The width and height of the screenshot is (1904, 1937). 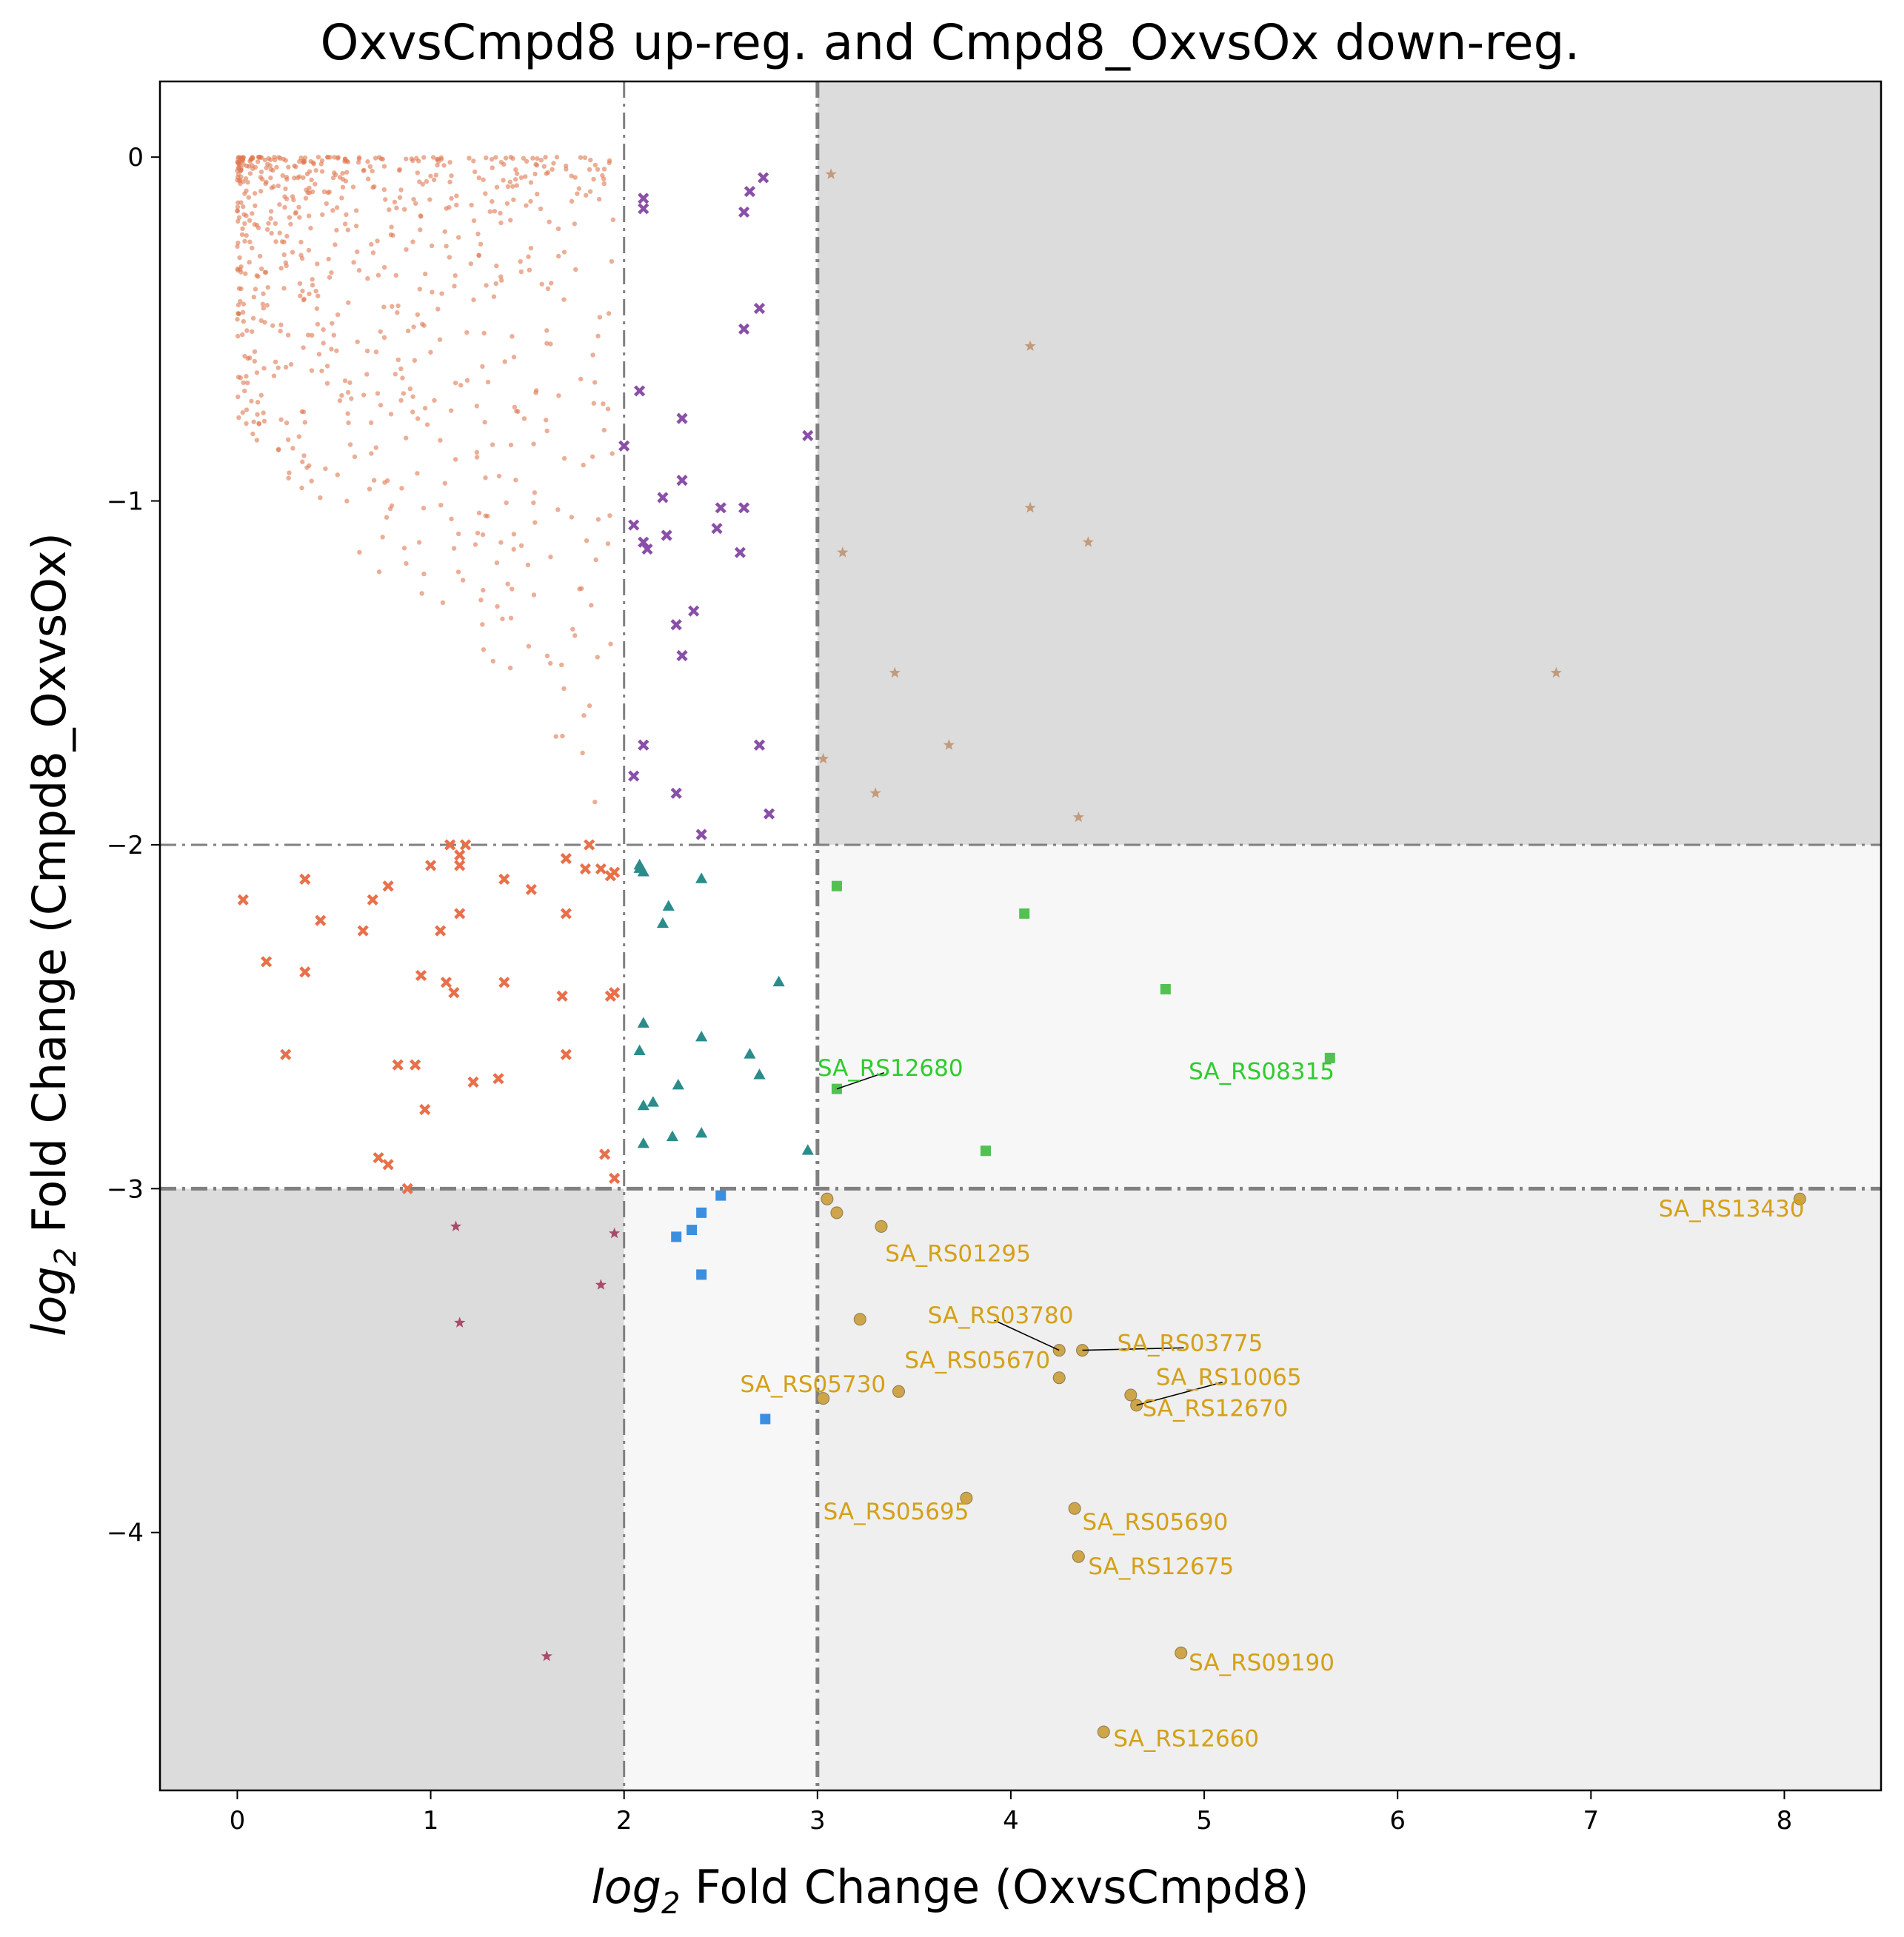 I want to click on y-axis-label-log: log, so click(x=49, y=1301).